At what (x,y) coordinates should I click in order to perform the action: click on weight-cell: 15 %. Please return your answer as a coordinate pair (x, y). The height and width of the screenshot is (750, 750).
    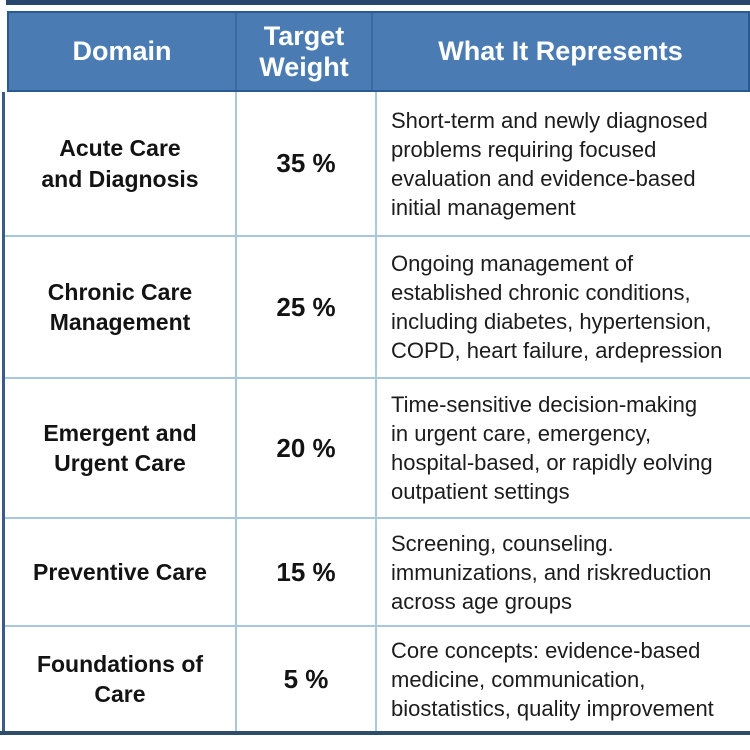
    Looking at the image, I should click on (305, 572).